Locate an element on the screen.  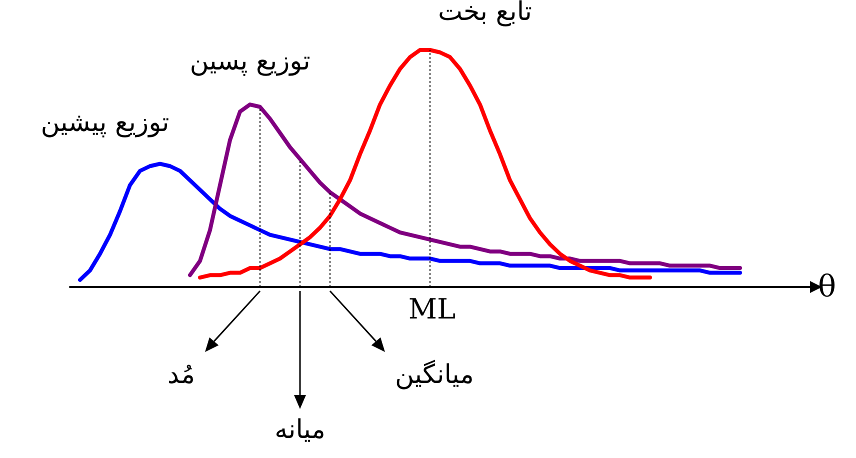
series-label: تابع بخت is located at coordinates (485, 13).